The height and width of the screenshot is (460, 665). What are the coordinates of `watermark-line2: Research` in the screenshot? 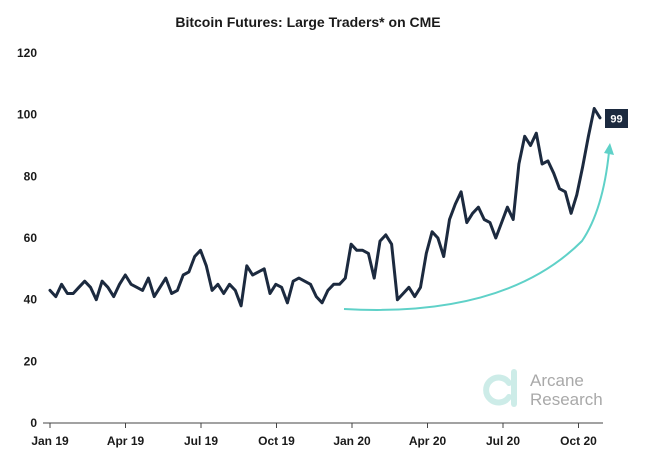 It's located at (566, 399).